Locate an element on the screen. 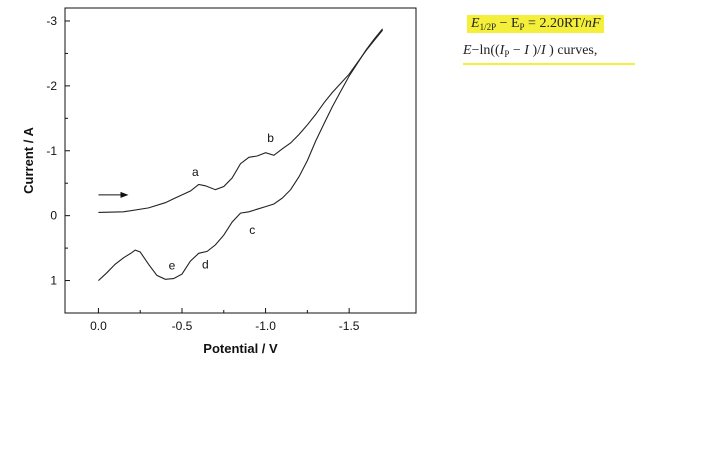  half-peak-equation: E1/2P − EP = 2.20RT/nF is located at coordinates (536, 24).